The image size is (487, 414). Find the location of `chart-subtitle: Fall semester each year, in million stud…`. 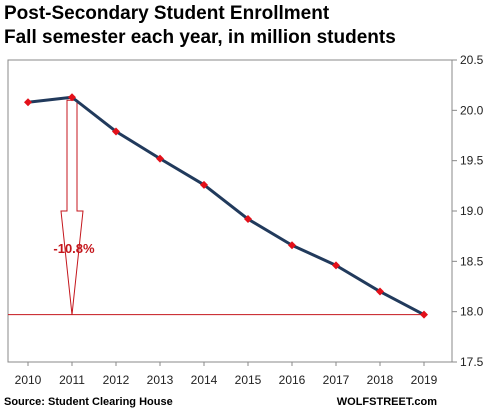

chart-subtitle: Fall semester each year, in million stud… is located at coordinates (200, 37).